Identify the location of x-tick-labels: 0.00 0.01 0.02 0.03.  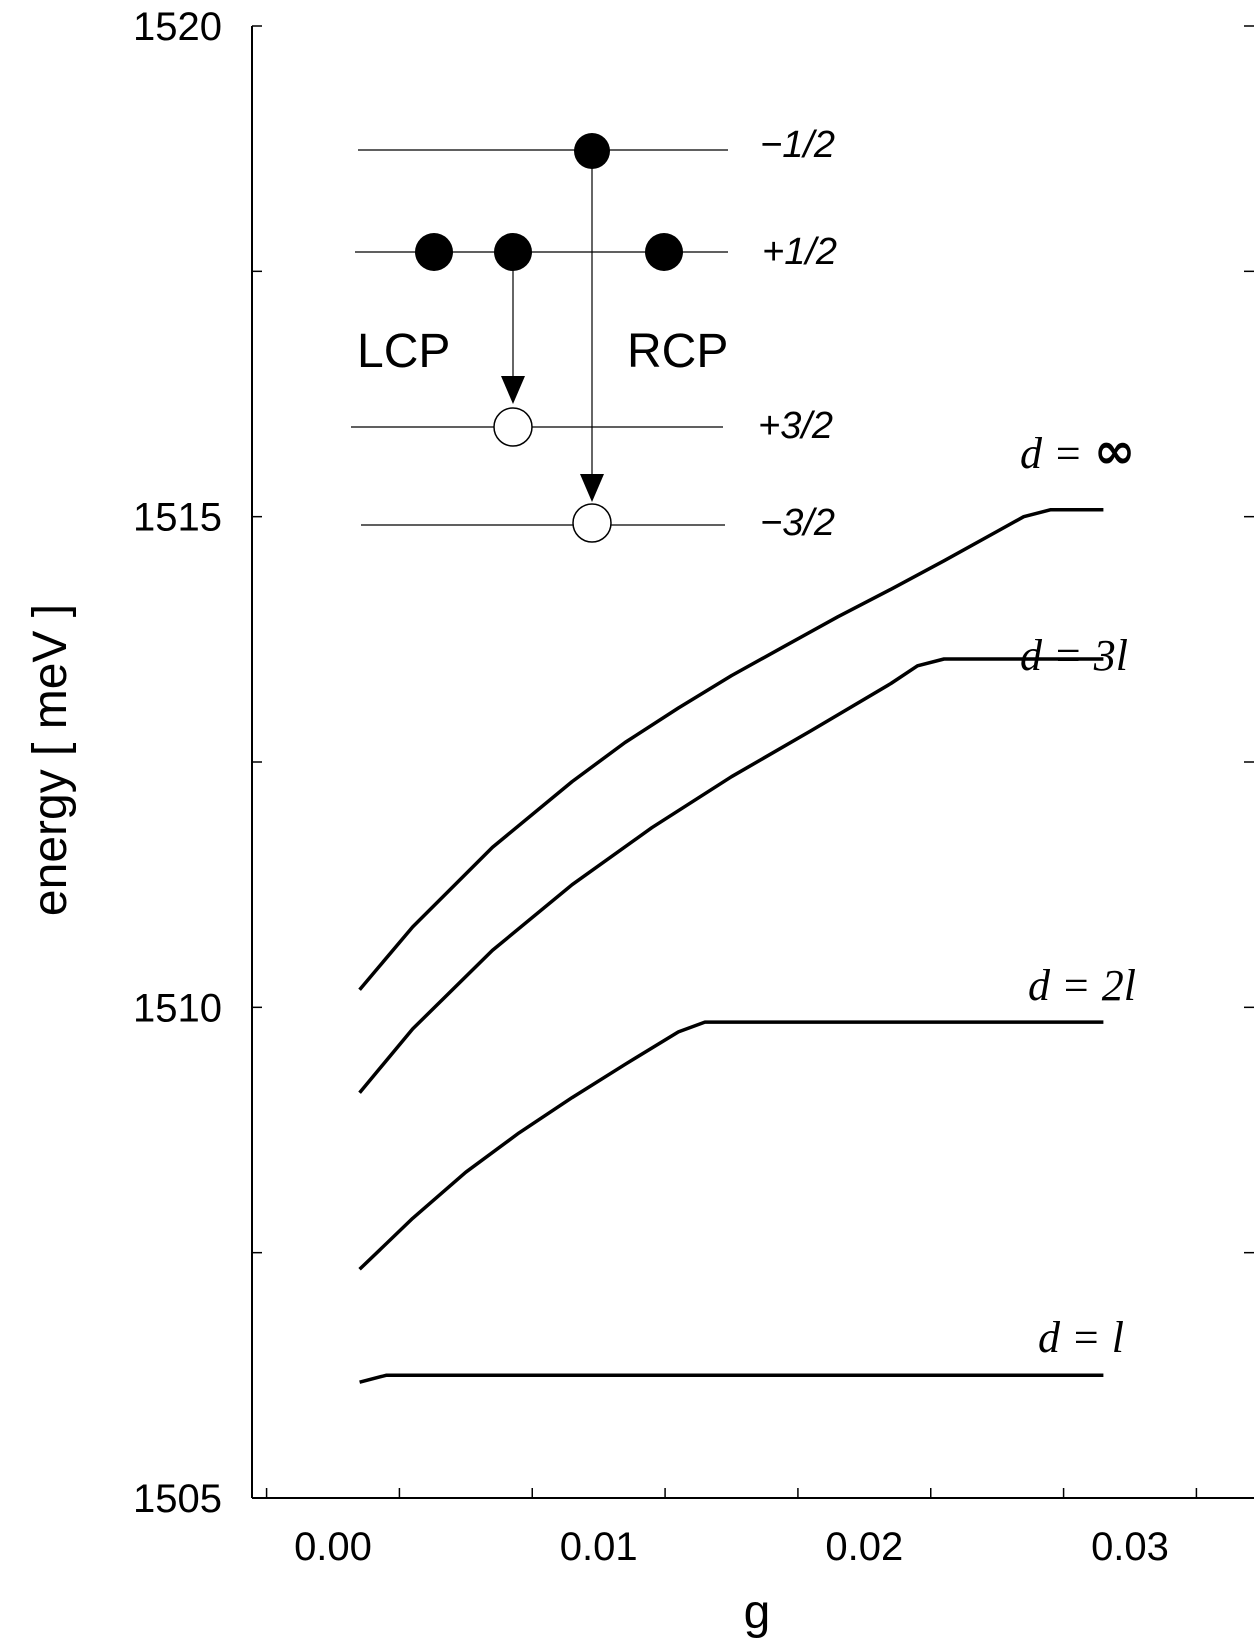
(731, 1547).